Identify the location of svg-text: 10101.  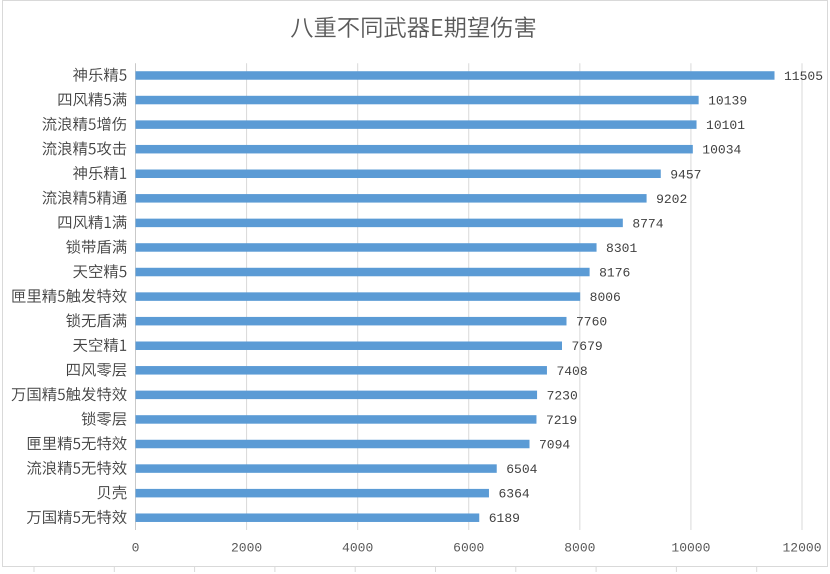
(725, 125).